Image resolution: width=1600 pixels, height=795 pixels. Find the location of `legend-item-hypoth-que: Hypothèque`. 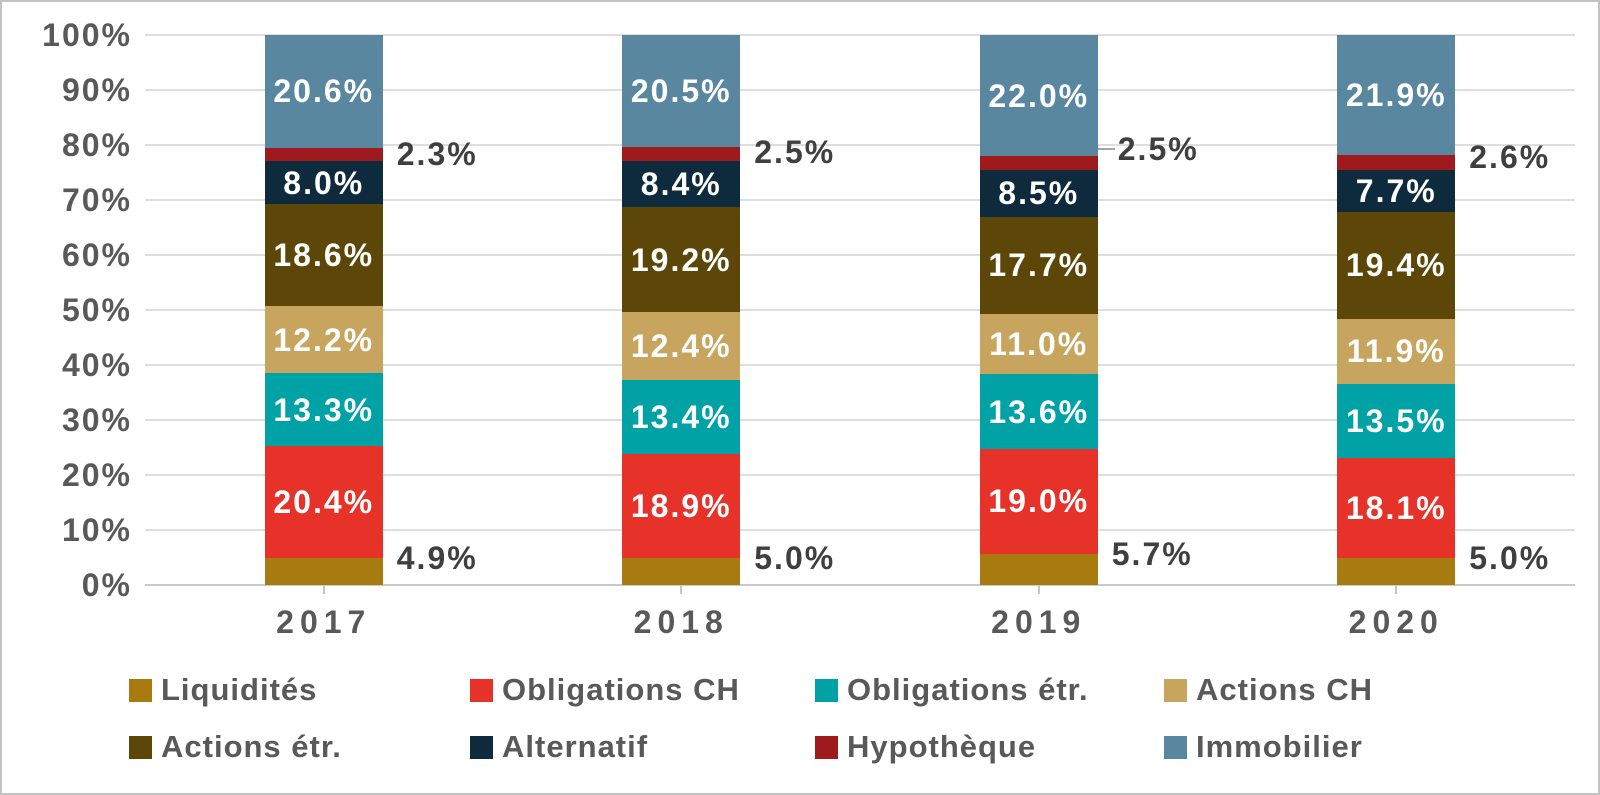

legend-item-hypoth-que: Hypothèque is located at coordinates (925, 747).